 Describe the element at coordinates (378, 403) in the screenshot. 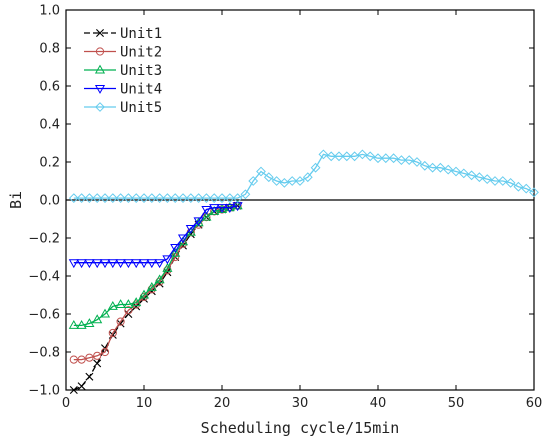

I see `x-tick-label: 40` at that location.